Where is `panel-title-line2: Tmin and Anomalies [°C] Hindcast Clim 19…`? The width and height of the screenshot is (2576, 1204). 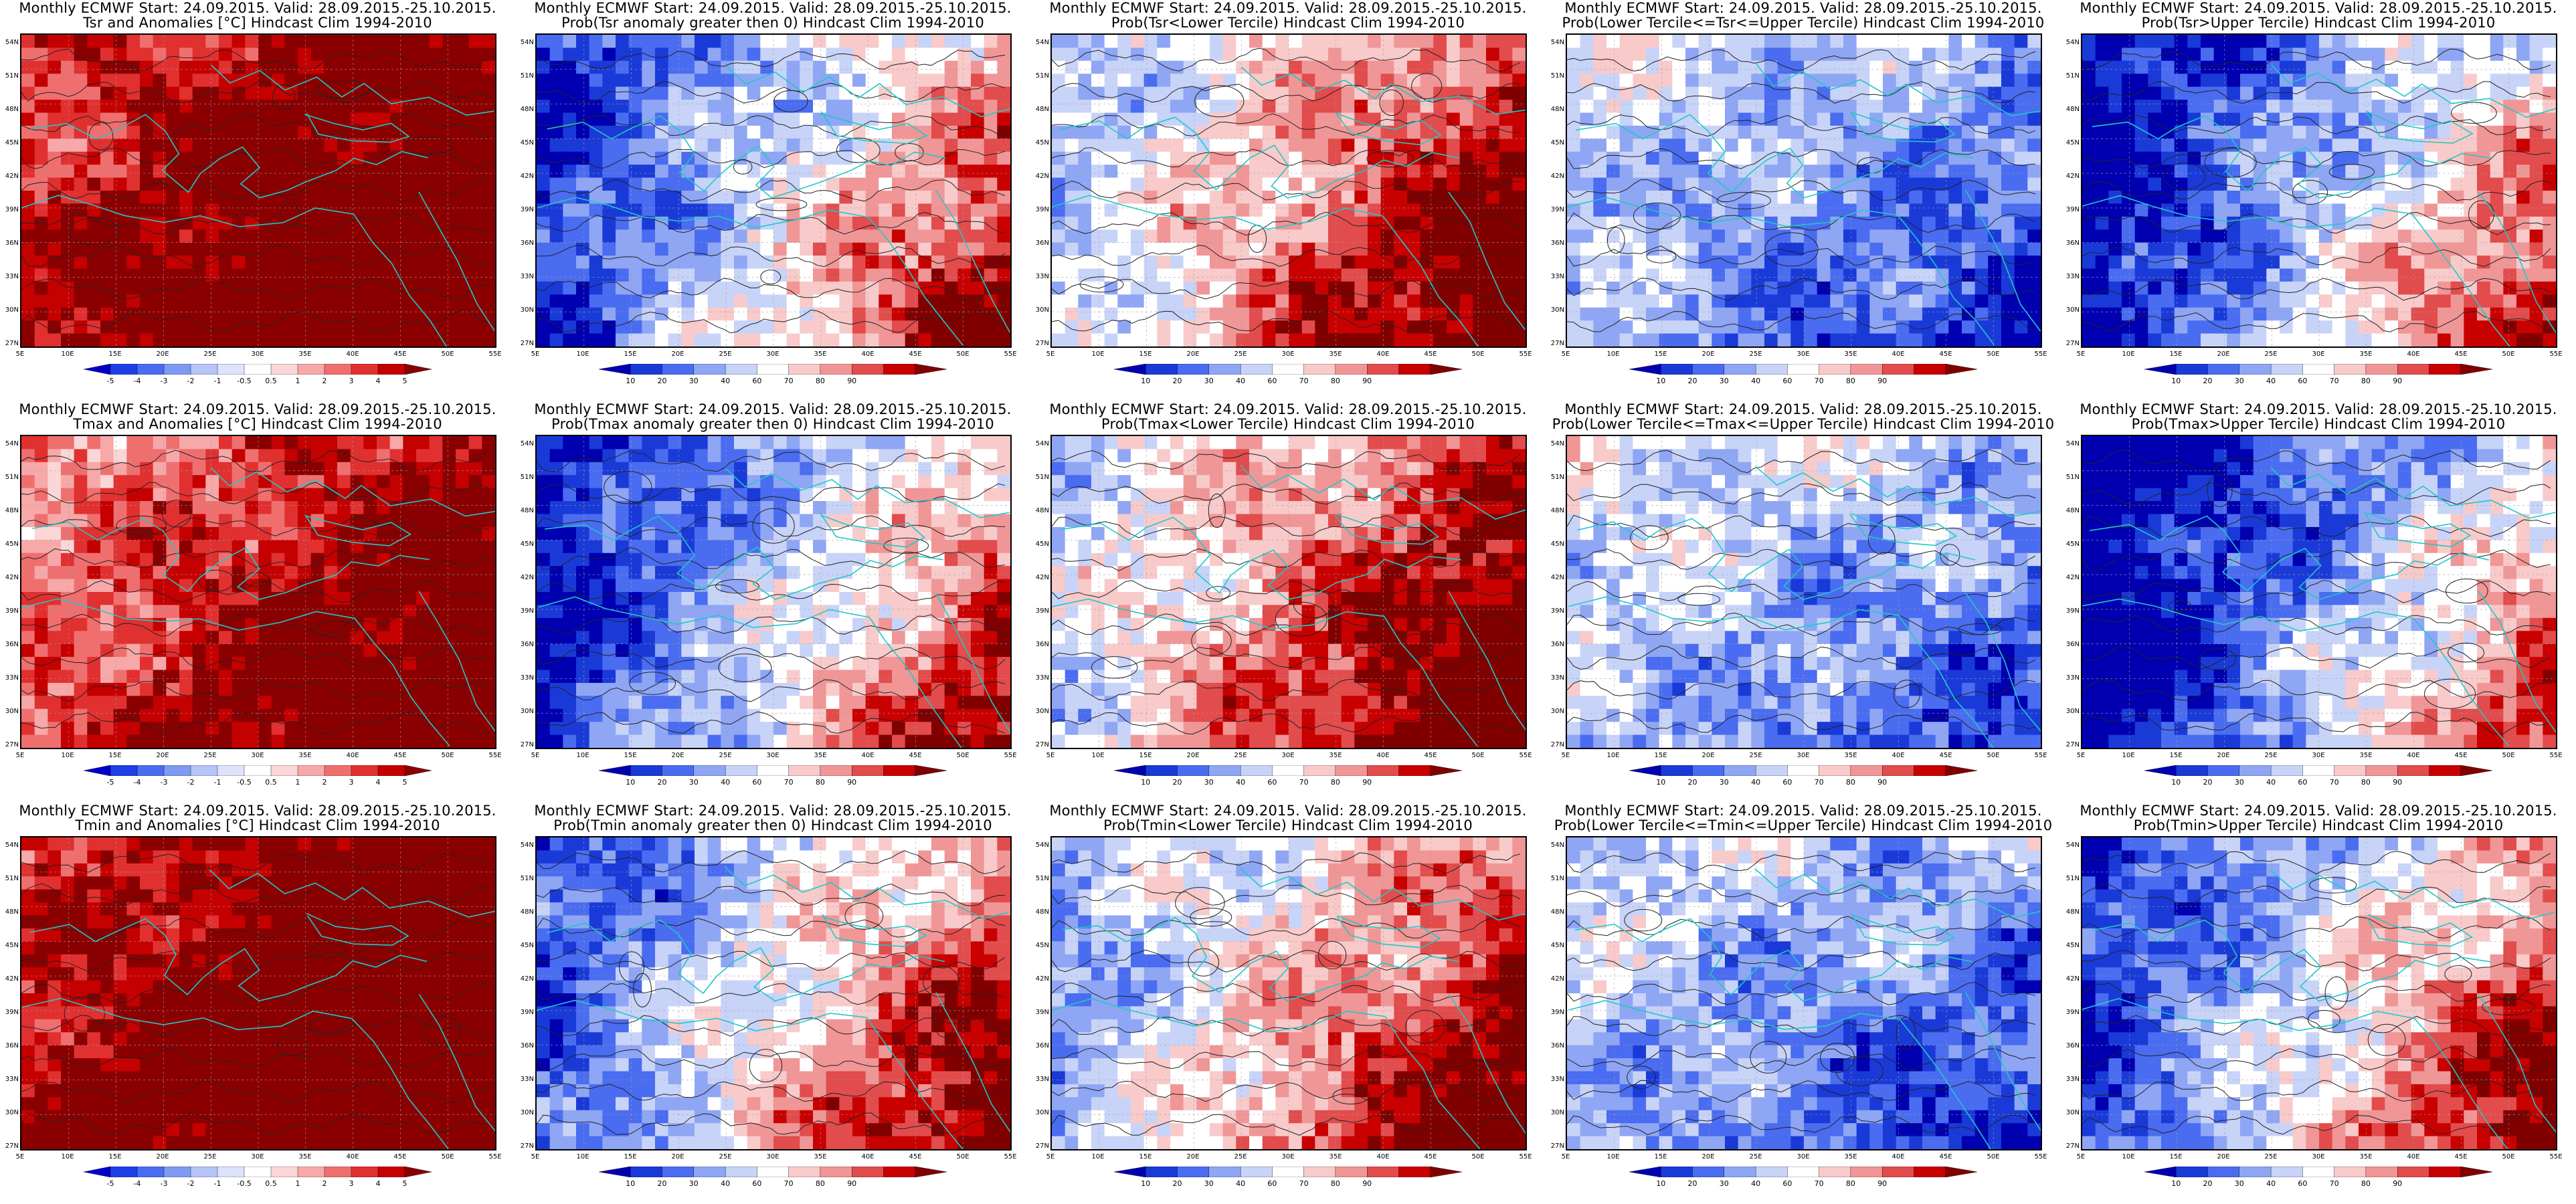 panel-title-line2: Tmin and Anomalies [°C] Hindcast Clim 19… is located at coordinates (257, 825).